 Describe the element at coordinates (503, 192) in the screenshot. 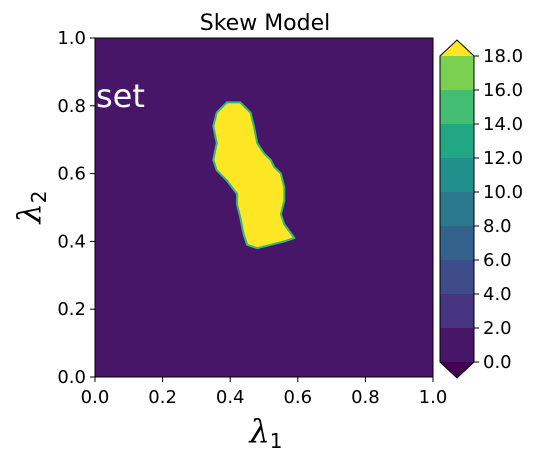

I see `colorbar-tick-label: 10.0` at that location.